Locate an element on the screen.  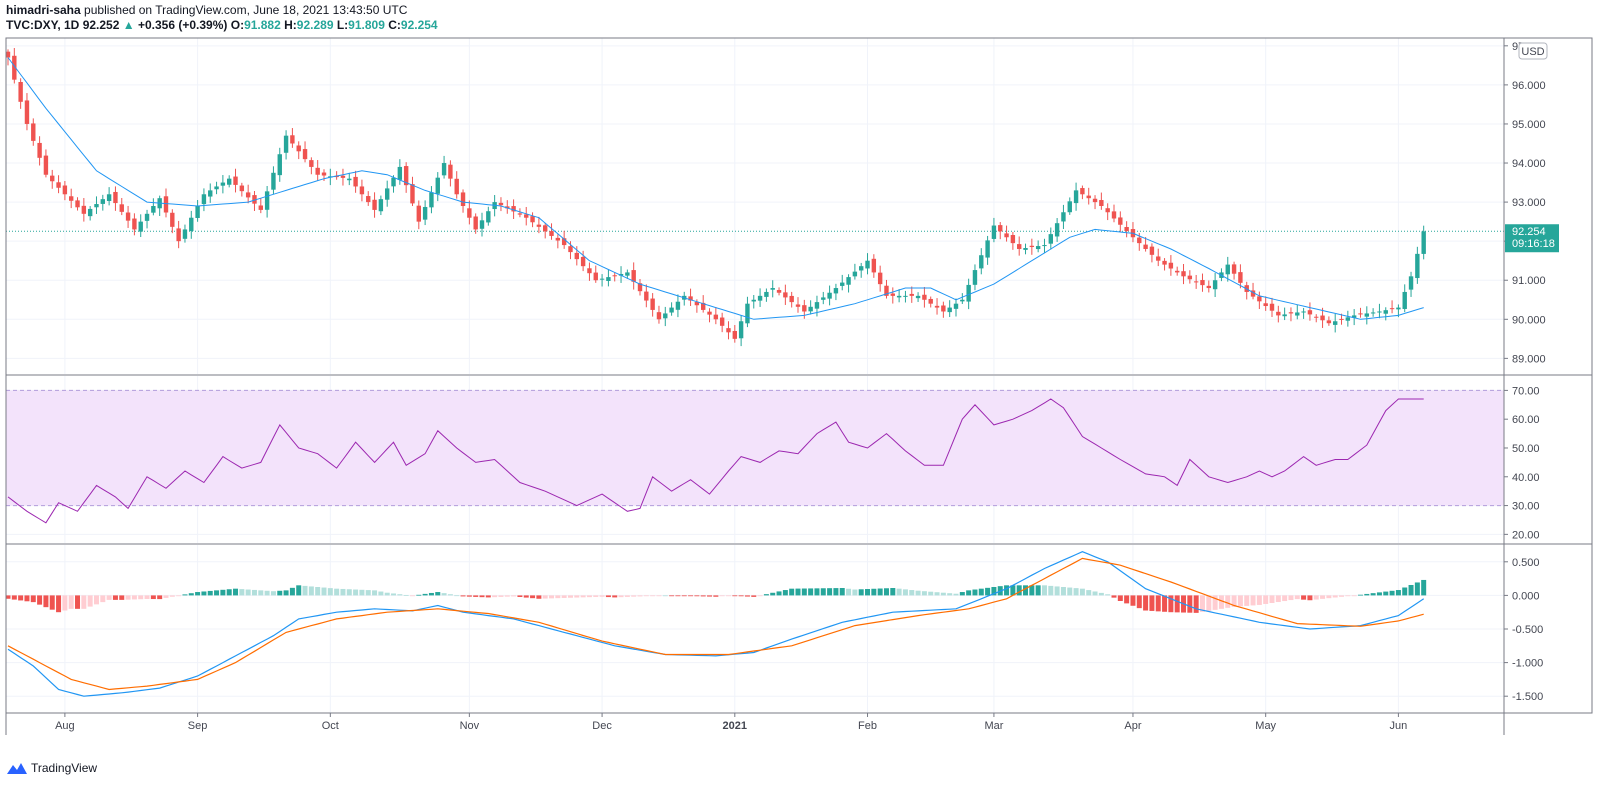
currency-badge: USD is located at coordinates (1533, 51).